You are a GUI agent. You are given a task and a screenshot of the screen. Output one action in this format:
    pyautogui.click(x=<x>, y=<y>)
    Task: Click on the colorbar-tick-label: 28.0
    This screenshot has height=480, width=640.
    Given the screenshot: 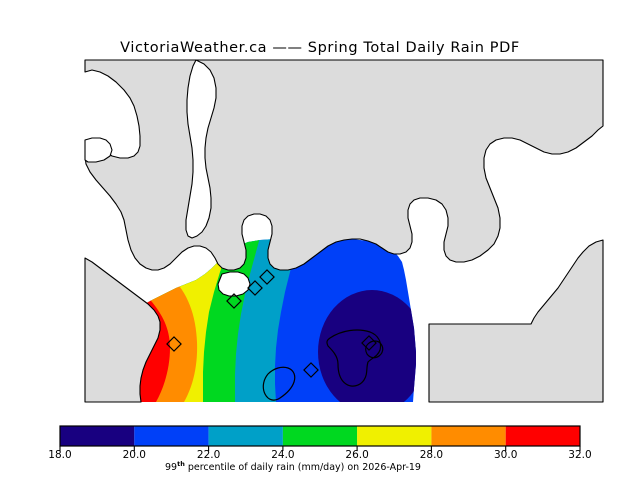 What is the action you would take?
    pyautogui.click(x=431, y=455)
    